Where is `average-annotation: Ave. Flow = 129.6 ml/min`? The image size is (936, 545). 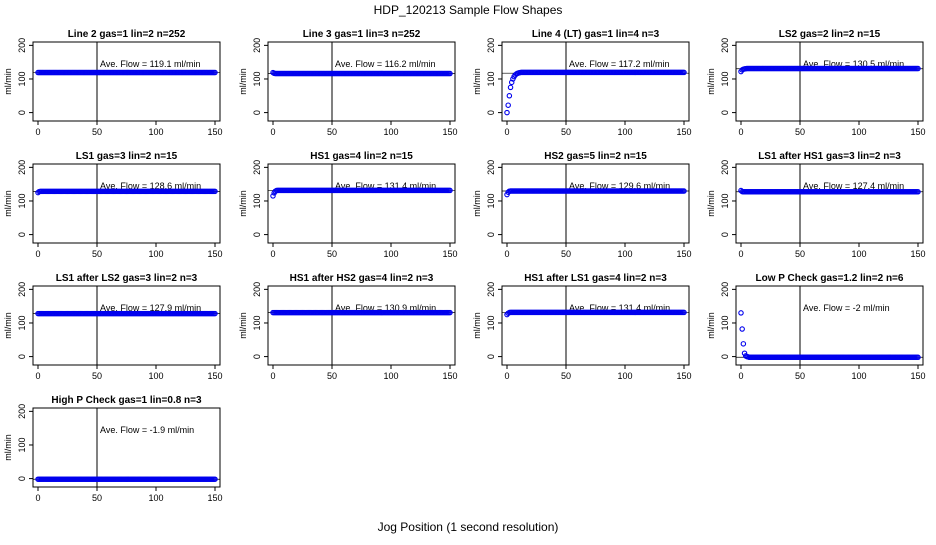 average-annotation: Ave. Flow = 129.6 ml/min is located at coordinates (619, 186).